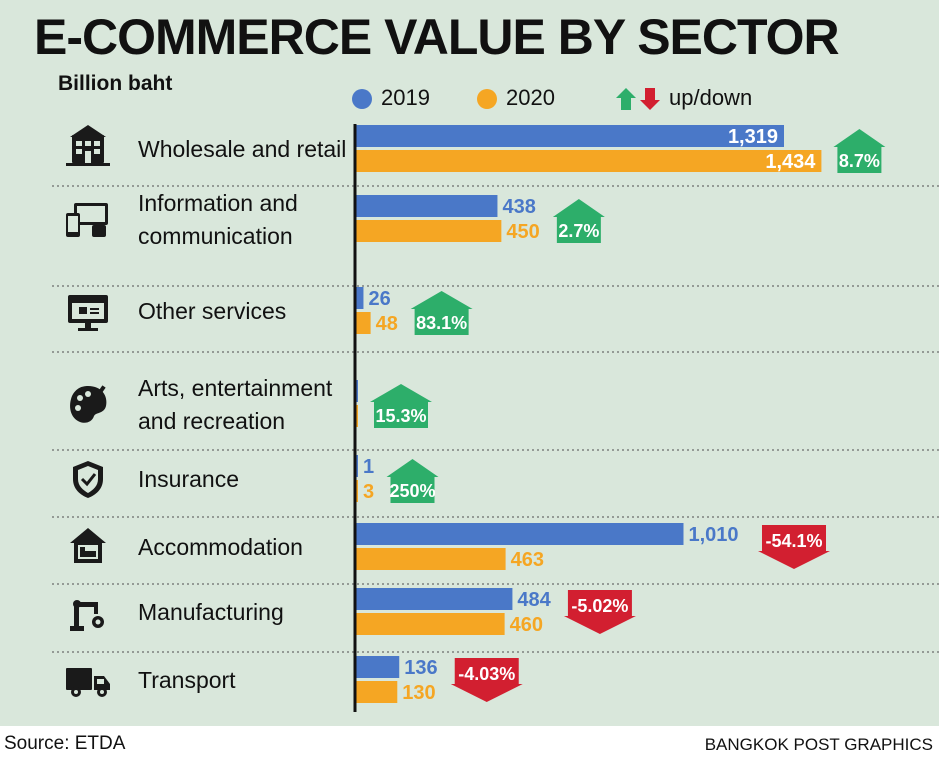  What do you see at coordinates (362, 99) in the screenshot?
I see `legend-2019-swatch` at bounding box center [362, 99].